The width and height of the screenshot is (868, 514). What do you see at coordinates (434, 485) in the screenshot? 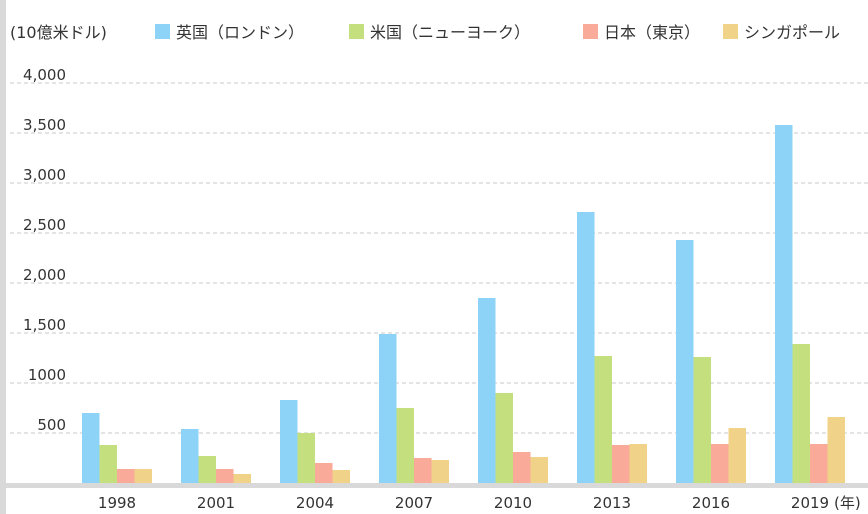
I see `x-axis-line` at bounding box center [434, 485].